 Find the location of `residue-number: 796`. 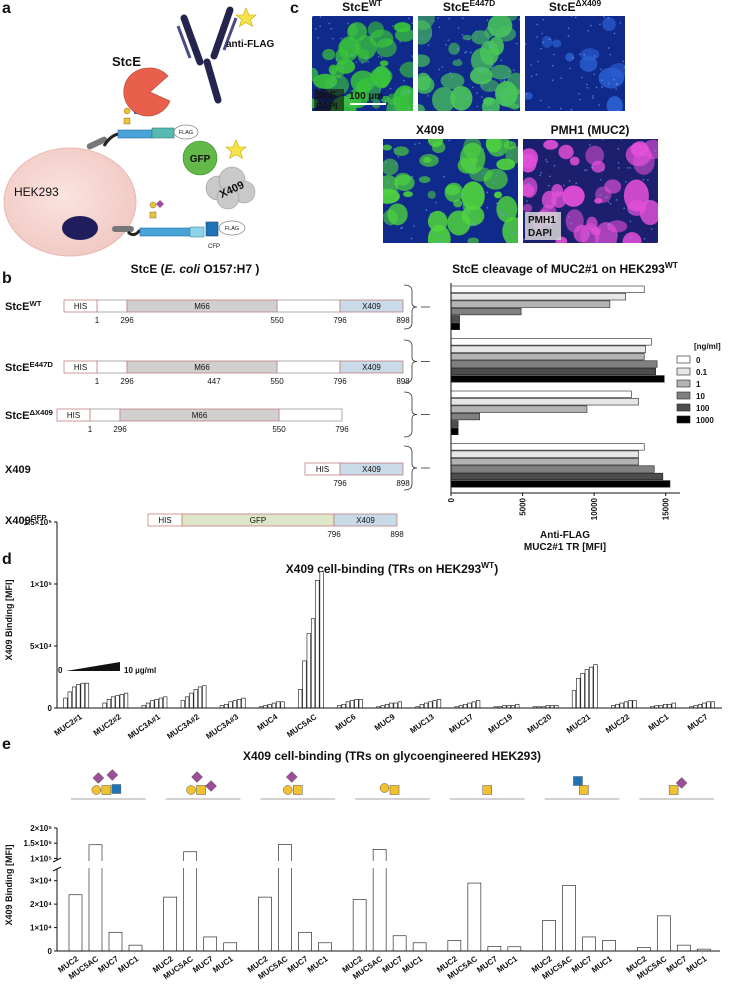

residue-number: 796 is located at coordinates (340, 483).